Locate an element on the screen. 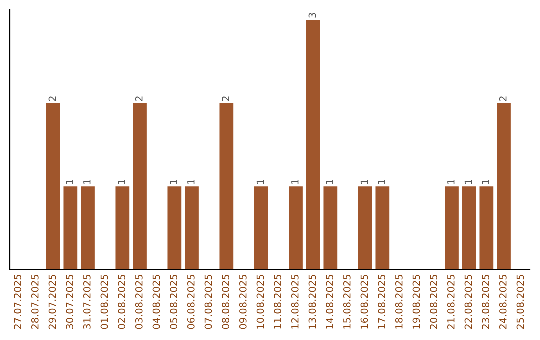 The image size is (540, 340). x-tick-label: 29.07.2025 is located at coordinates (52, 302).